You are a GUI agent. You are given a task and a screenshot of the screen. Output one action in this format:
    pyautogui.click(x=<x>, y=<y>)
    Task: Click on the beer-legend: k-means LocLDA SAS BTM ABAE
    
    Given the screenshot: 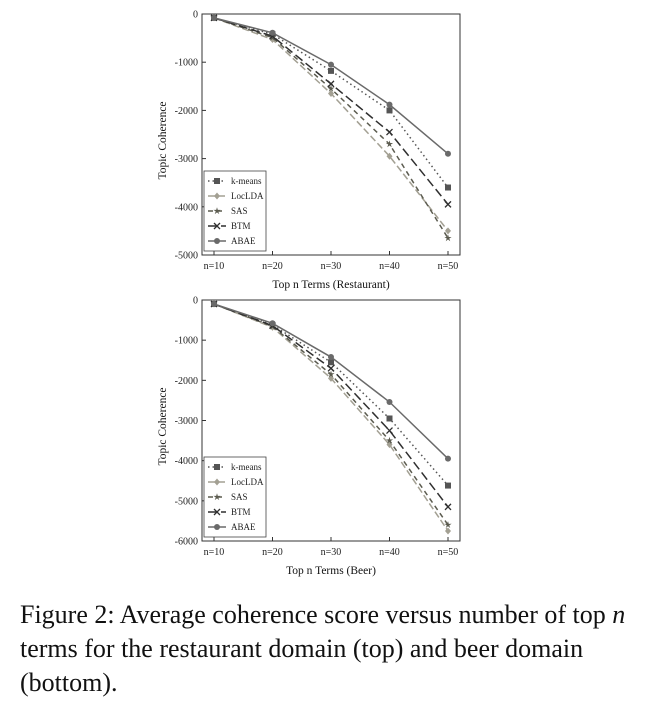 What is the action you would take?
    pyautogui.click(x=235, y=497)
    